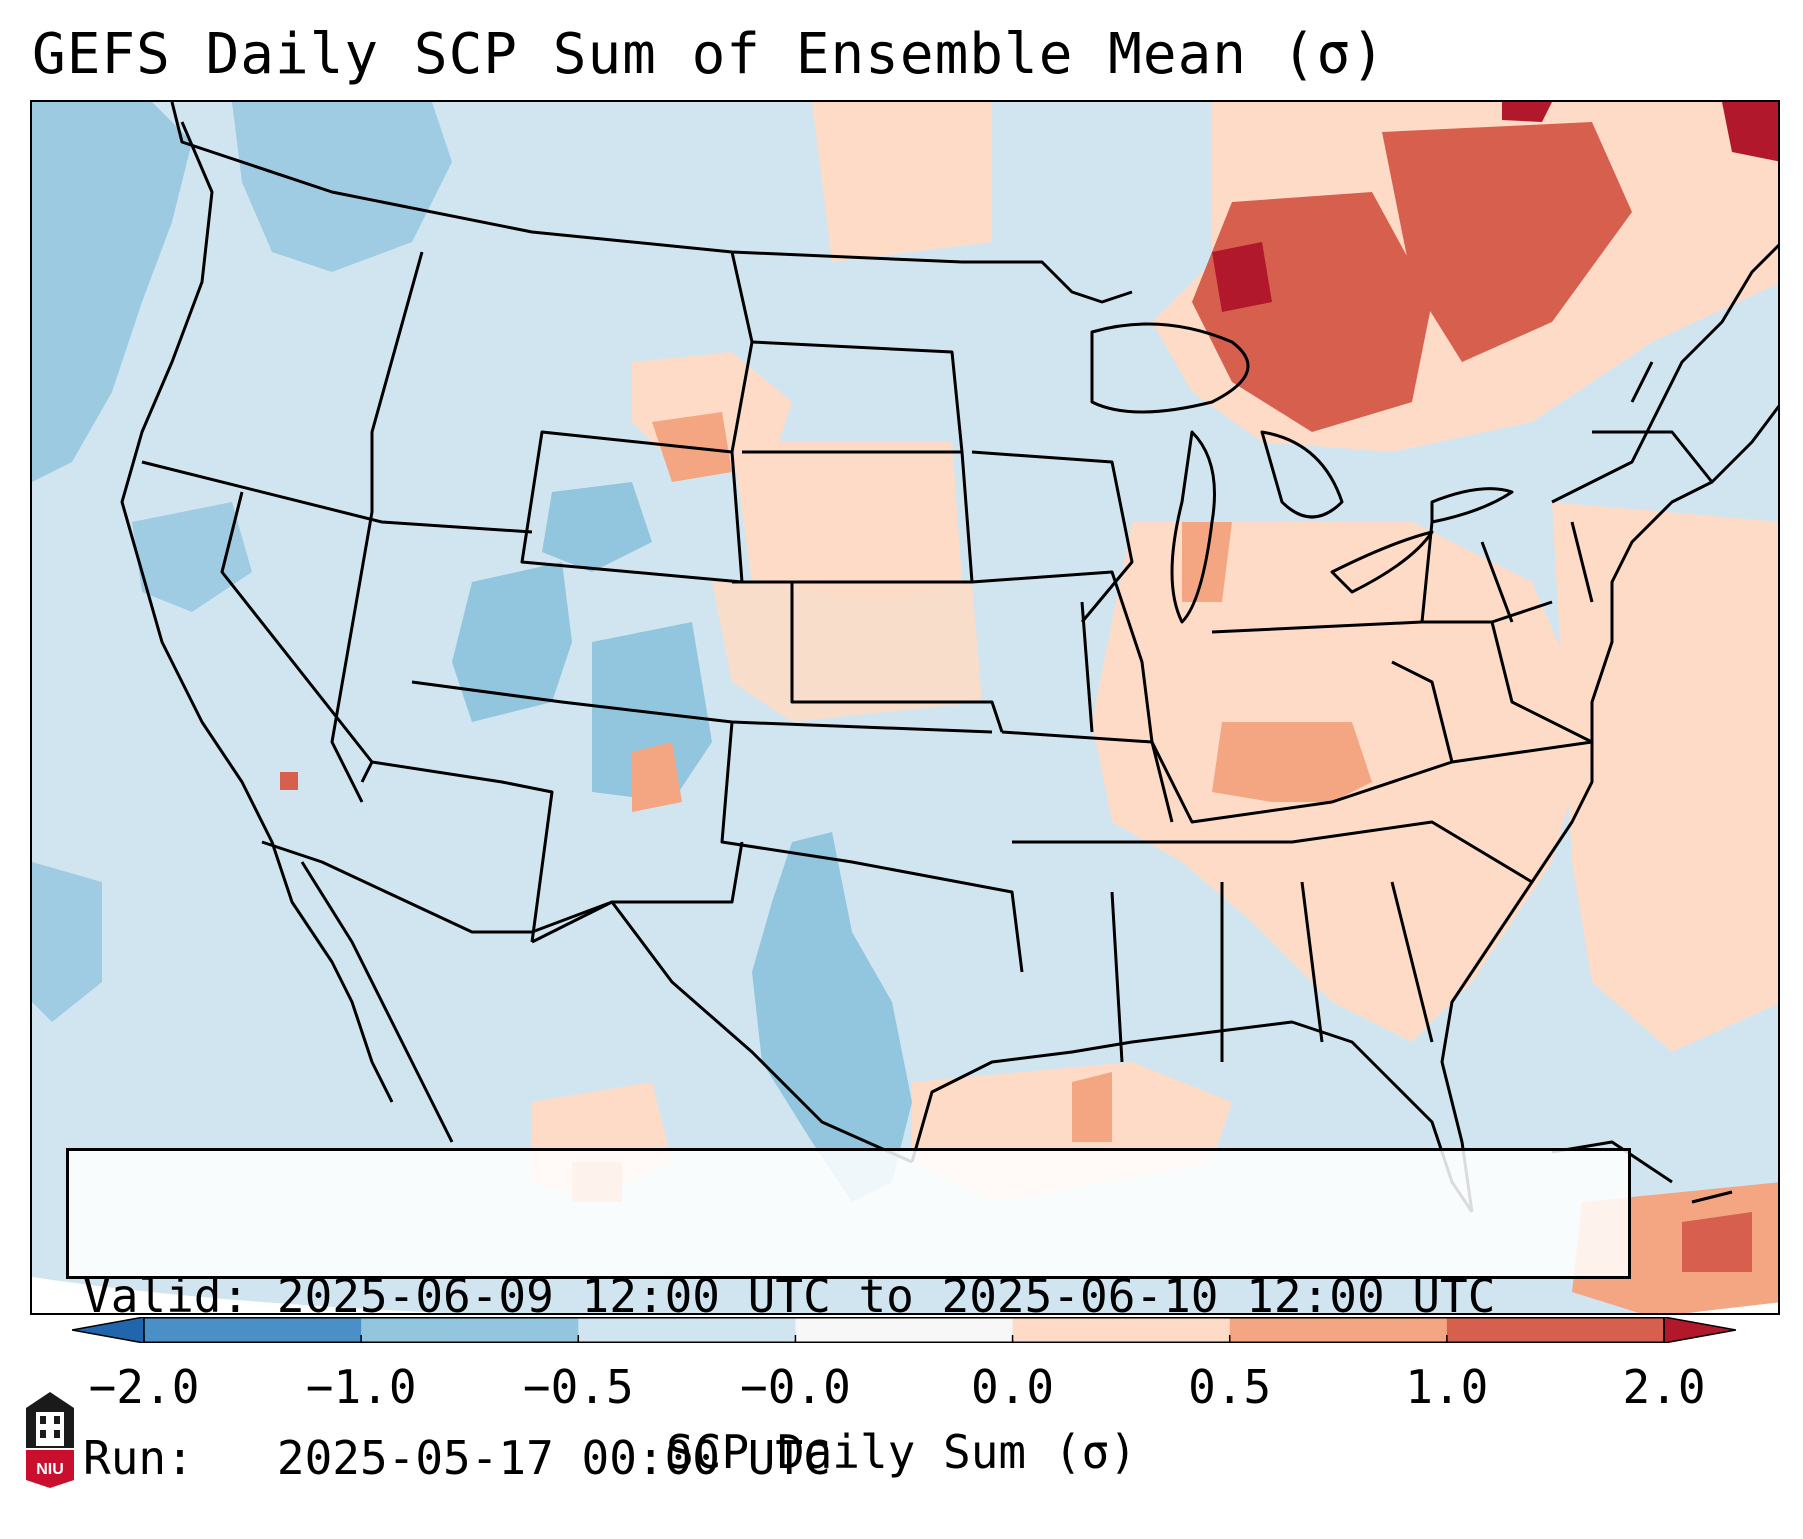 This screenshot has width=1803, height=1539. Describe the element at coordinates (1192, 1116) in the screenshot. I see `gulf-coast` at that location.